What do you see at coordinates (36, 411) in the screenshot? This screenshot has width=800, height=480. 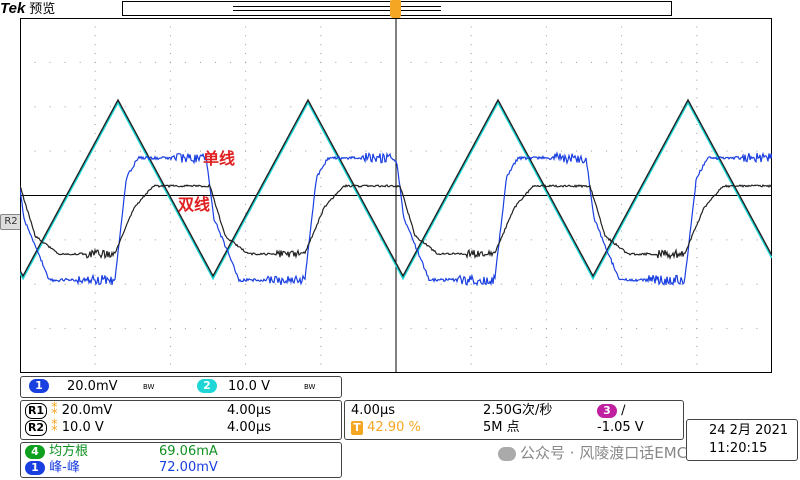 I see `ref-r1-badge: R1` at bounding box center [36, 411].